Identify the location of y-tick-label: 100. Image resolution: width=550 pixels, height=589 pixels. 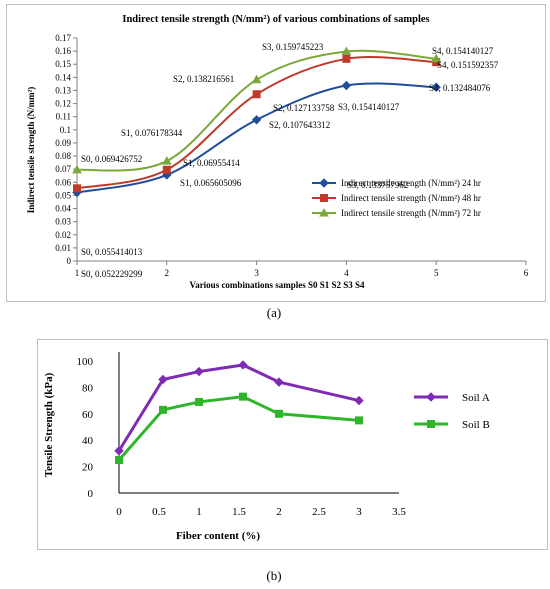
(85, 362).